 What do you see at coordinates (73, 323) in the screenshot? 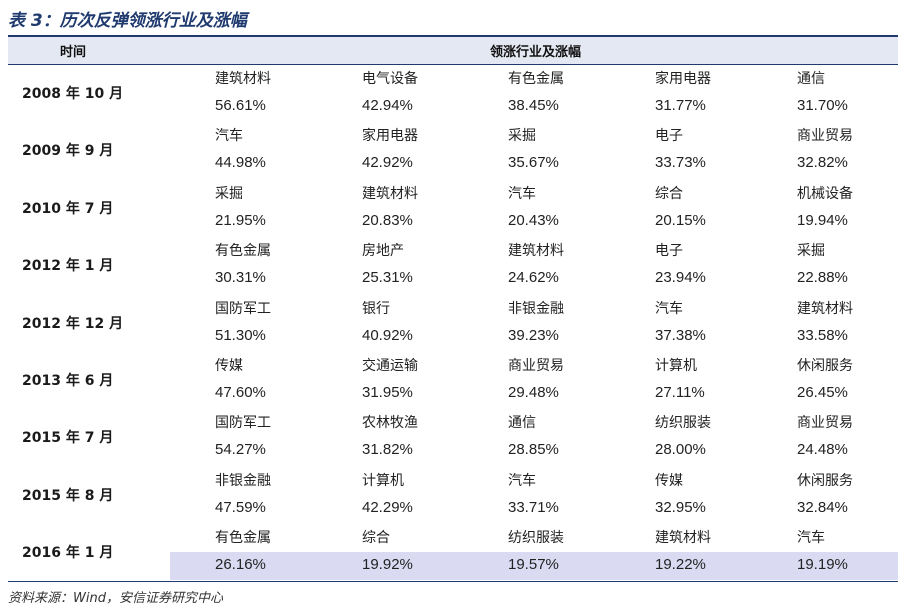
I see `row-date: 2012 年 12 月` at bounding box center [73, 323].